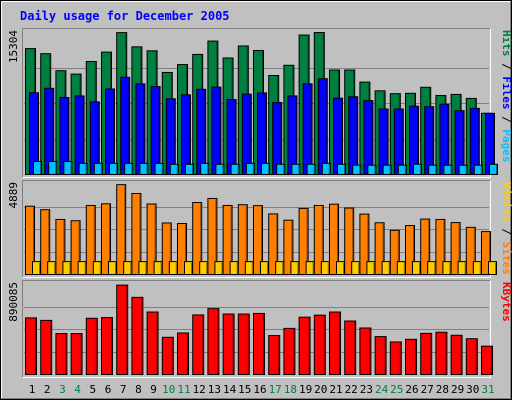 This screenshot has height=400, width=512. Describe the element at coordinates (183, 389) in the screenshot. I see `day-label: 11` at that location.